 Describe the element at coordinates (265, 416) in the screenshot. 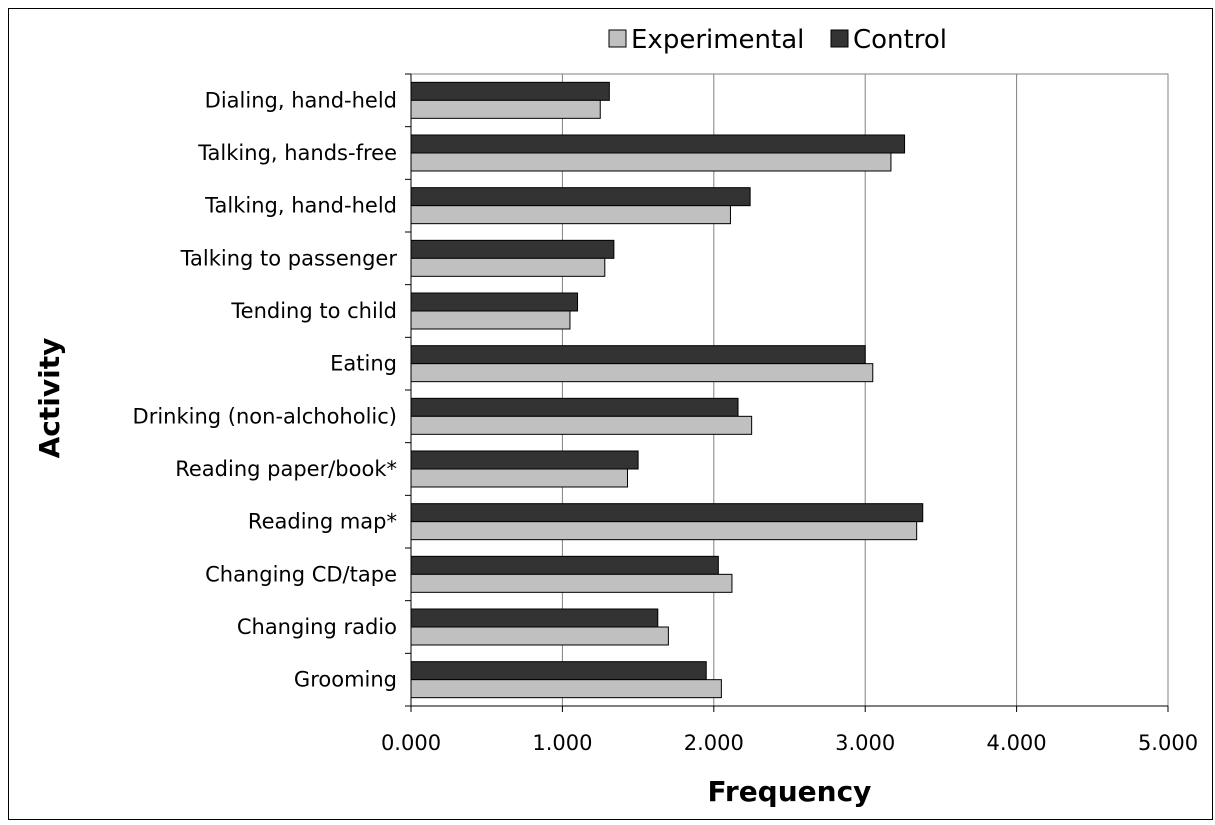

I see `y-tick-label: Drinking (non-alchoholic)` at that location.